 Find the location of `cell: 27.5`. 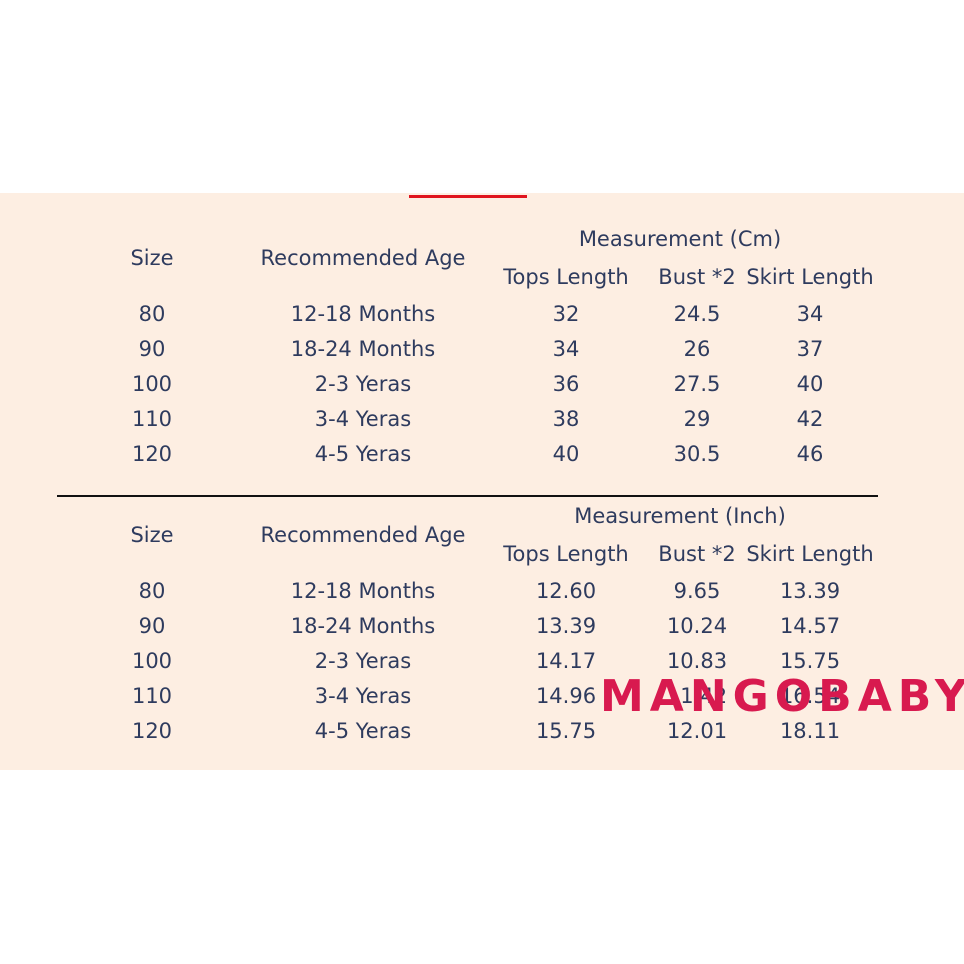

cell: 27.5 is located at coordinates (697, 384).